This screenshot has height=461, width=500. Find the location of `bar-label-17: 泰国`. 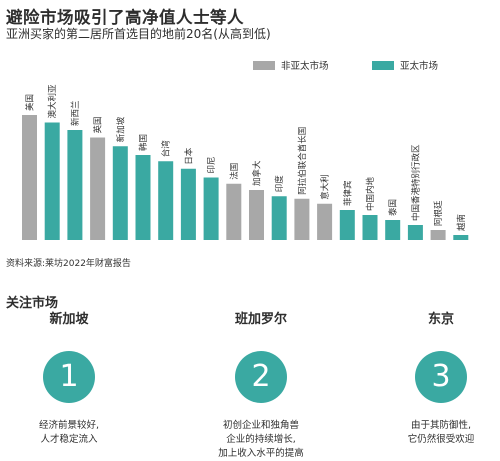

bar-label-17: 泰国 is located at coordinates (393, 207).